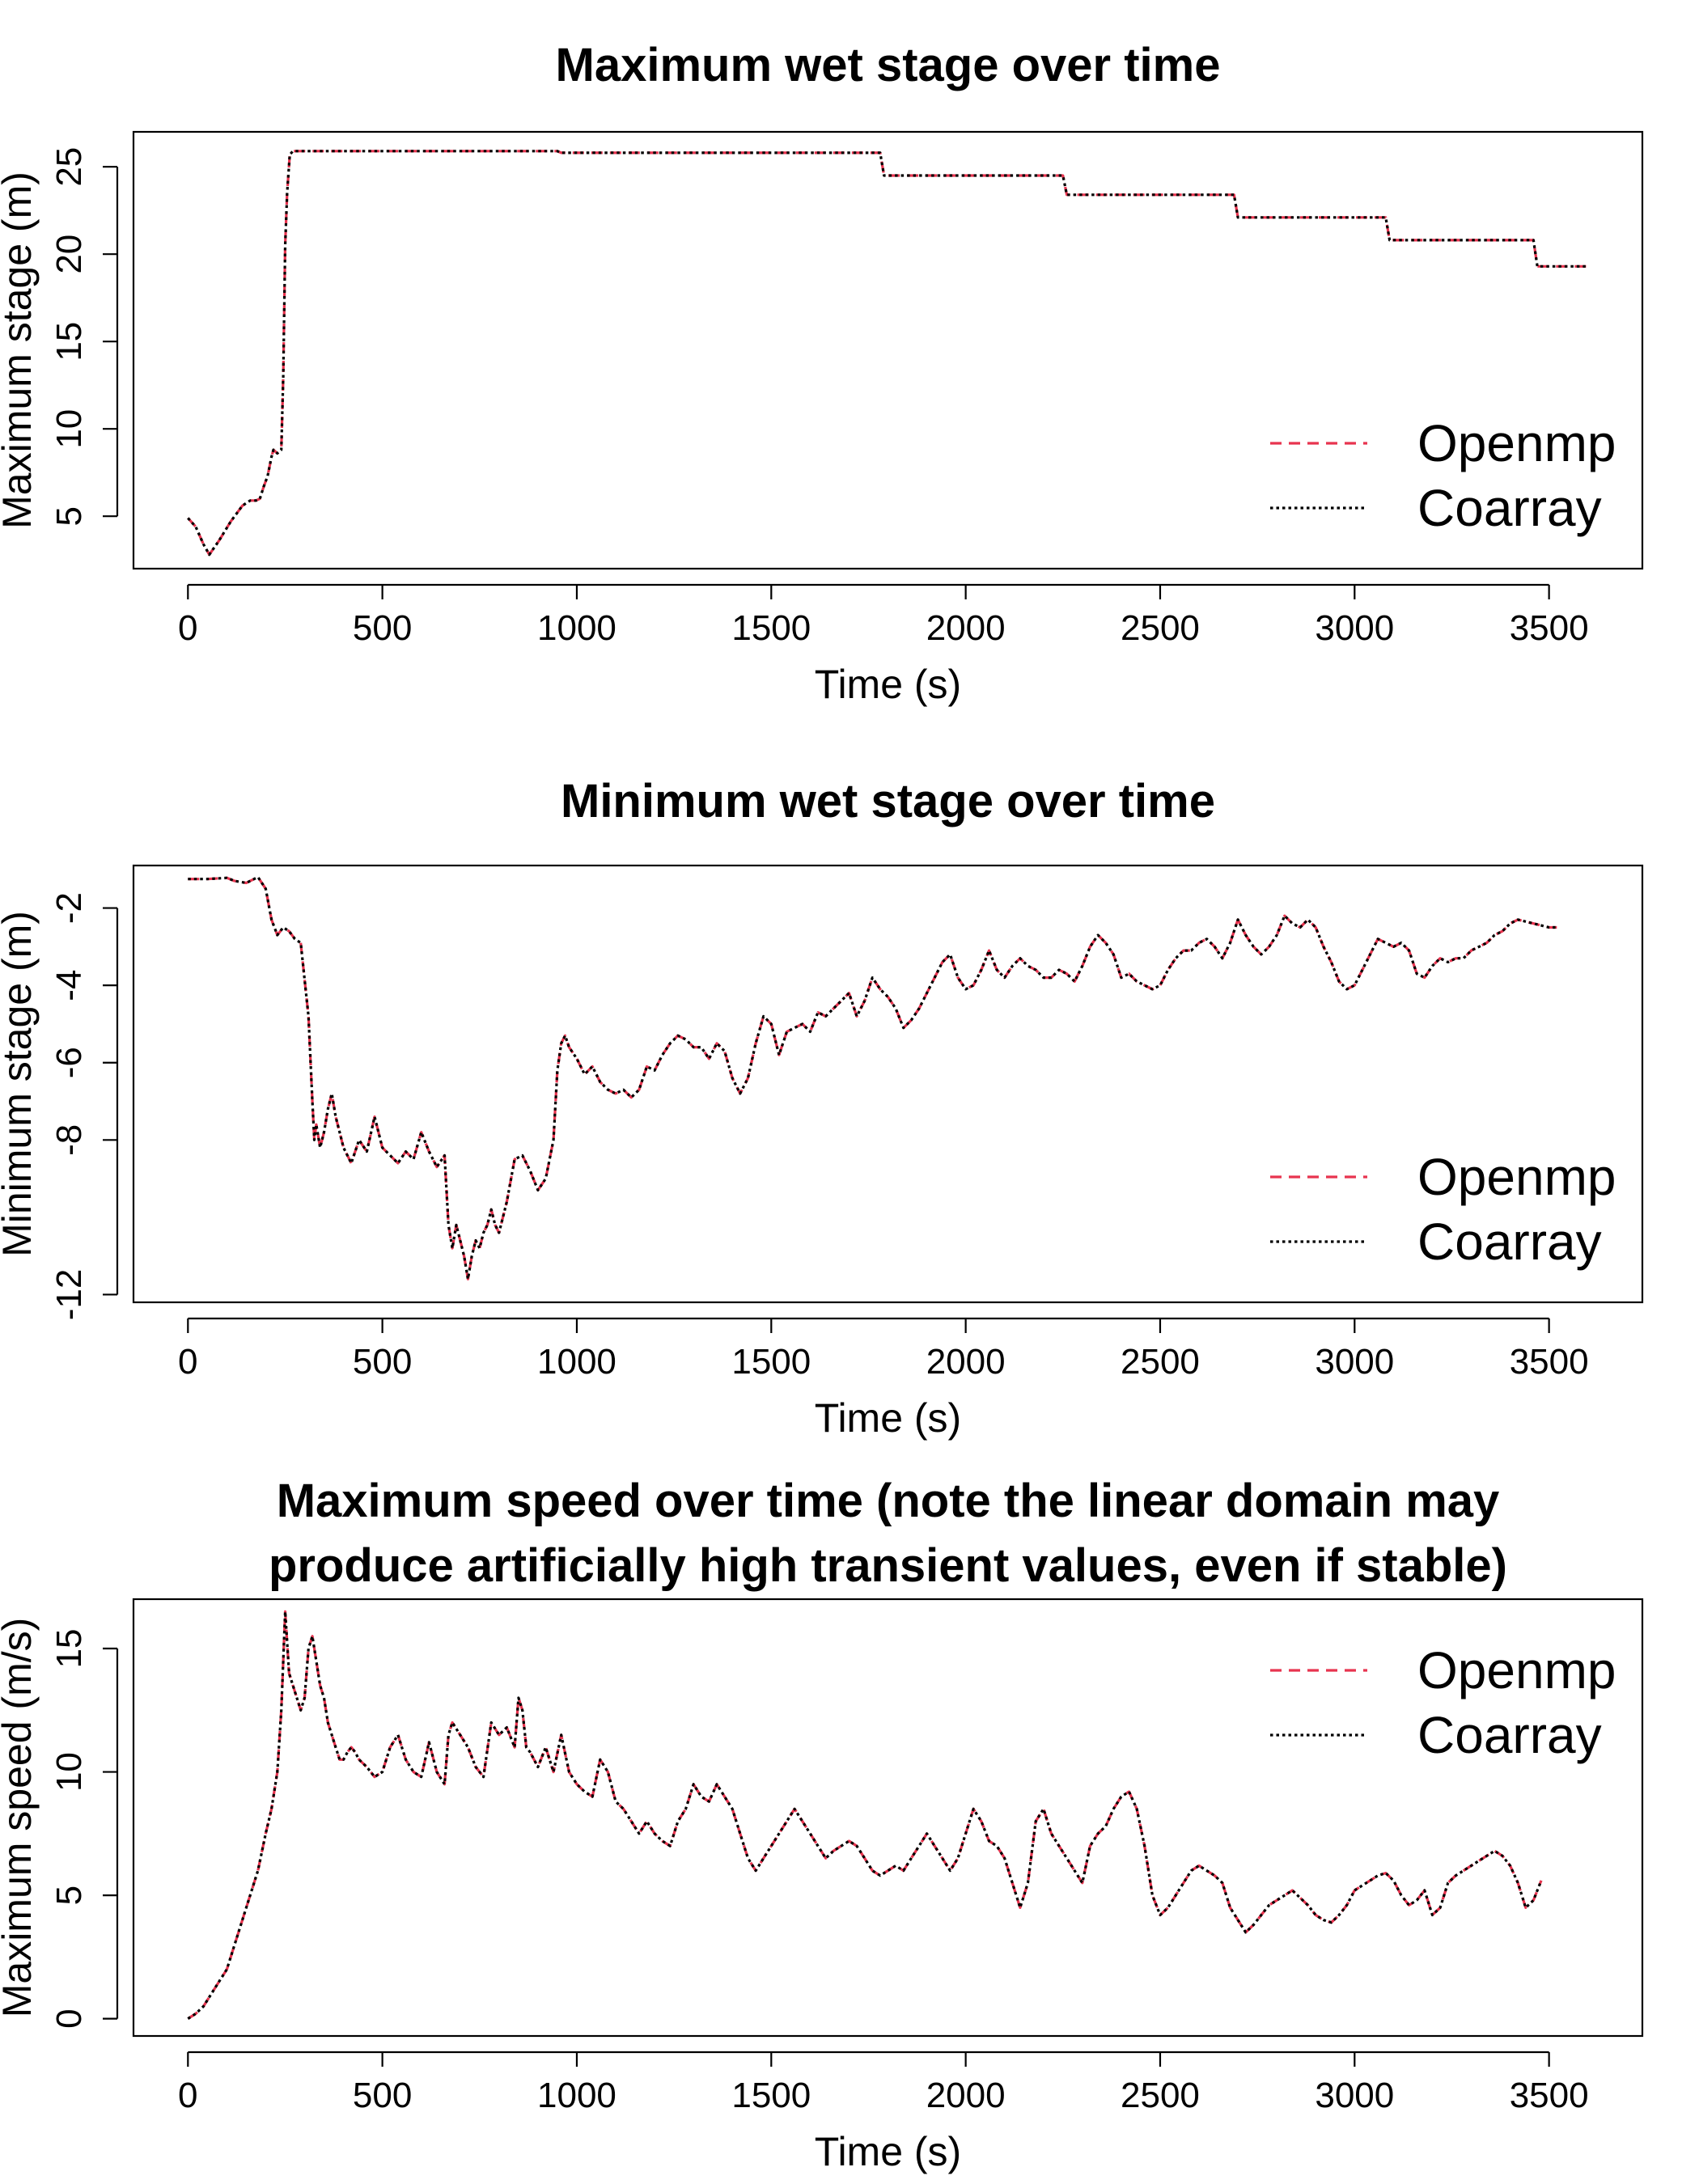  What do you see at coordinates (888, 65) in the screenshot?
I see `chart-title-line-0: Maximum wet stage over time` at bounding box center [888, 65].